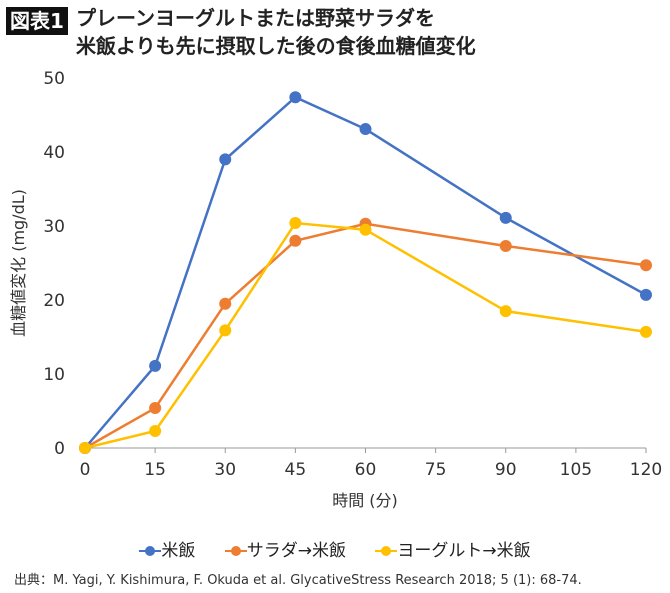  Describe the element at coordinates (464, 551) in the screenshot. I see `legend-label: ヨーグルト→米飯` at that location.